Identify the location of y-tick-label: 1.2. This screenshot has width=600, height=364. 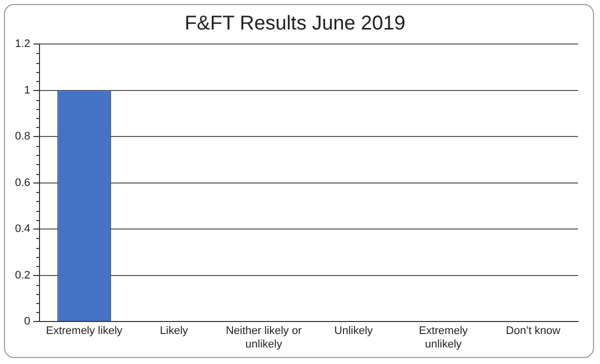
(22, 44).